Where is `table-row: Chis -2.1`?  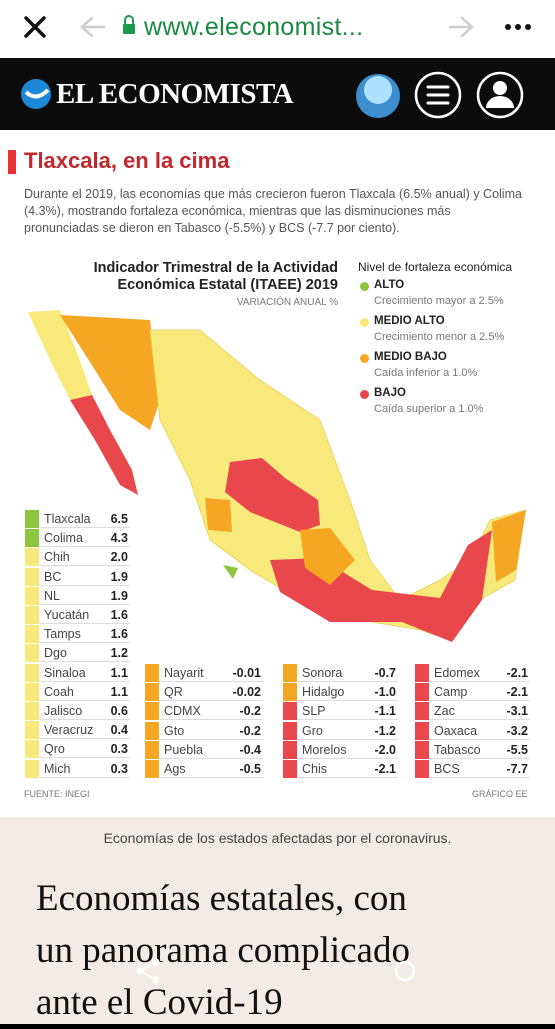
table-row: Chis -2.1 is located at coordinates (340, 769).